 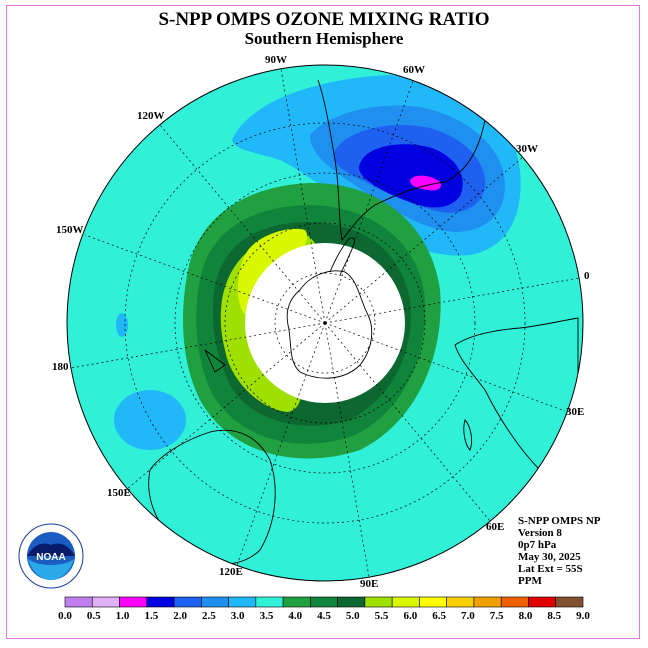 I want to click on colorbar-tick-label: 6.0, so click(x=410, y=616).